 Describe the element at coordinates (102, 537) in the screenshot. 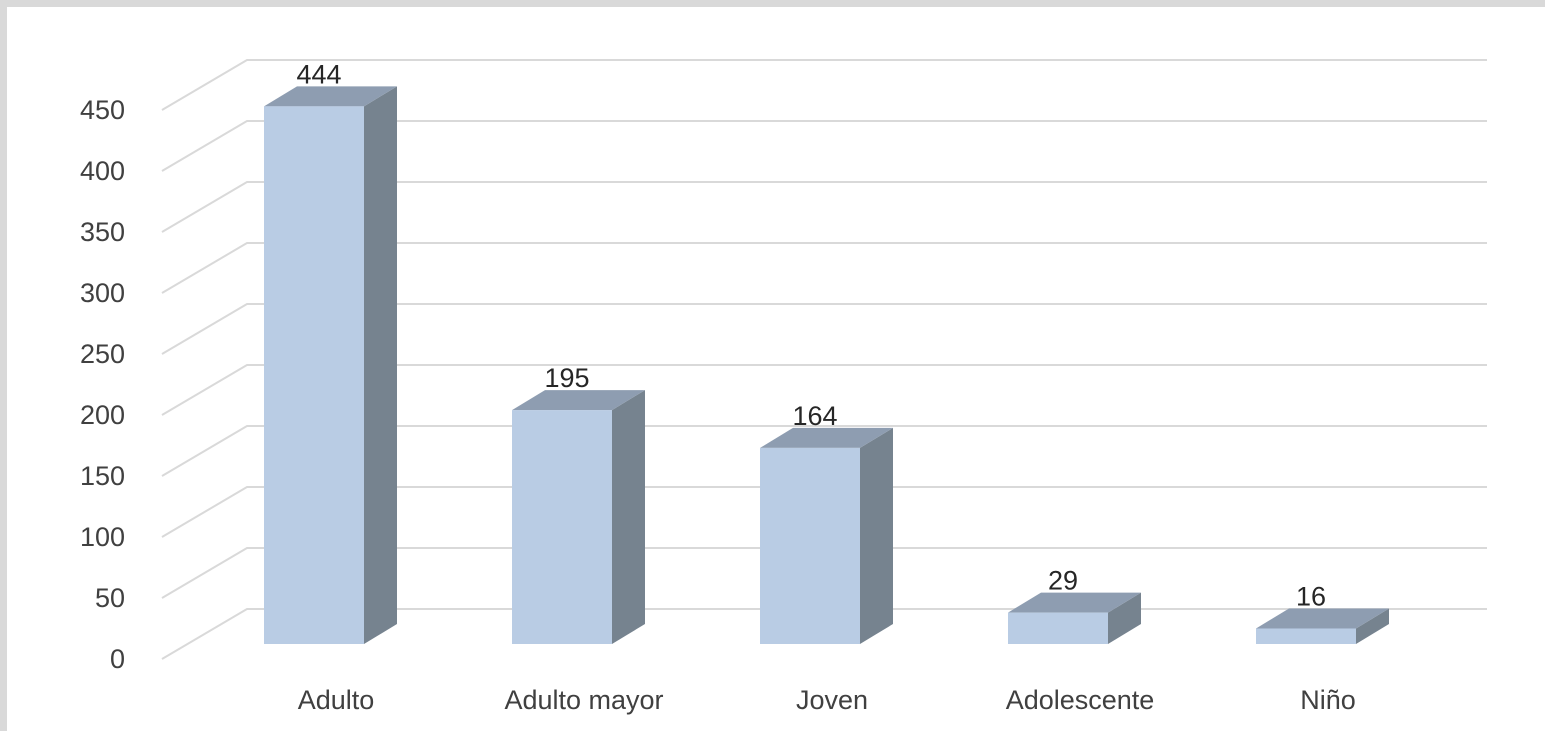

I see `y-tick-label: 100` at that location.